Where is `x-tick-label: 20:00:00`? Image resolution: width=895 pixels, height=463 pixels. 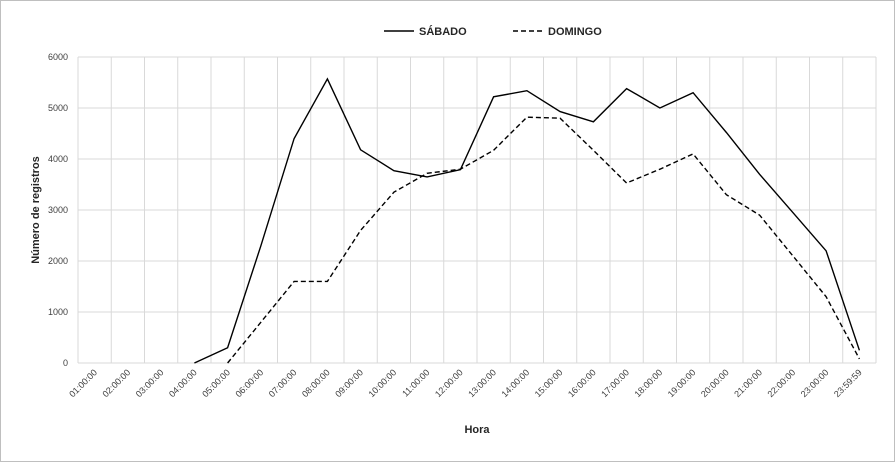
x-tick-label: 20:00:00 is located at coordinates (715, 383).